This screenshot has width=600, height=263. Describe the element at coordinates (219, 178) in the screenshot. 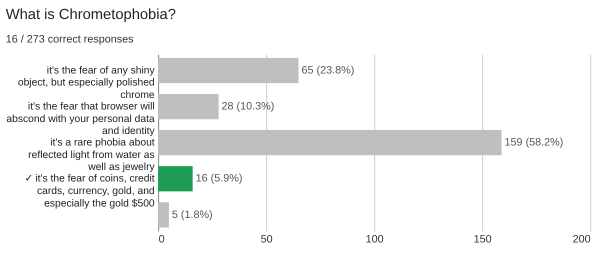

I see `data-label: 16 (5.9%)` at that location.